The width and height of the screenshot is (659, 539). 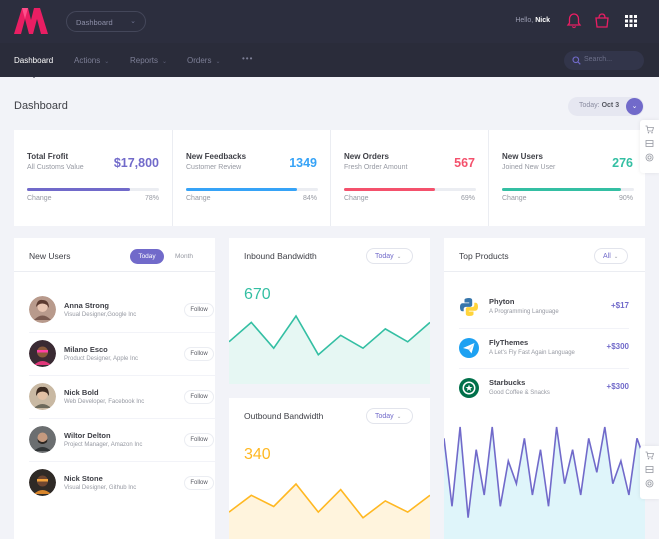 I want to click on list-item: Starbucks Good Coffee & Snacks +$300, so click(x=544, y=387).